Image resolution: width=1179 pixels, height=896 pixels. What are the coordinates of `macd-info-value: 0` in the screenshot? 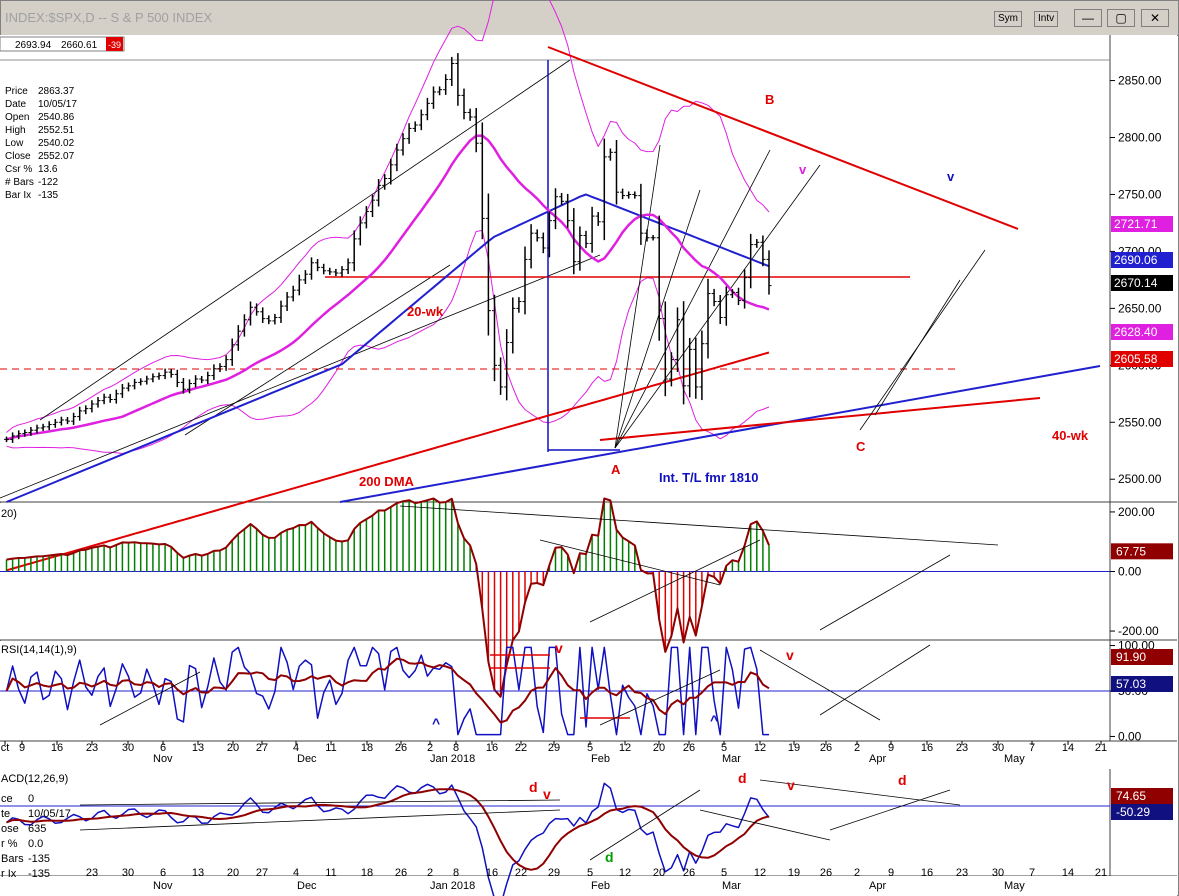 It's located at (31, 799).